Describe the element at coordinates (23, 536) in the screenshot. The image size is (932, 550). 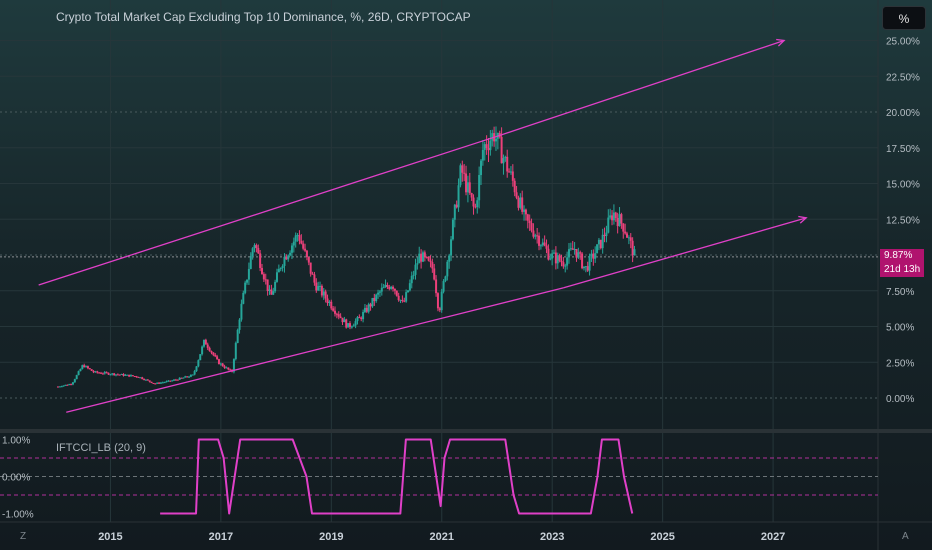
I see `timezone-button: Z` at that location.